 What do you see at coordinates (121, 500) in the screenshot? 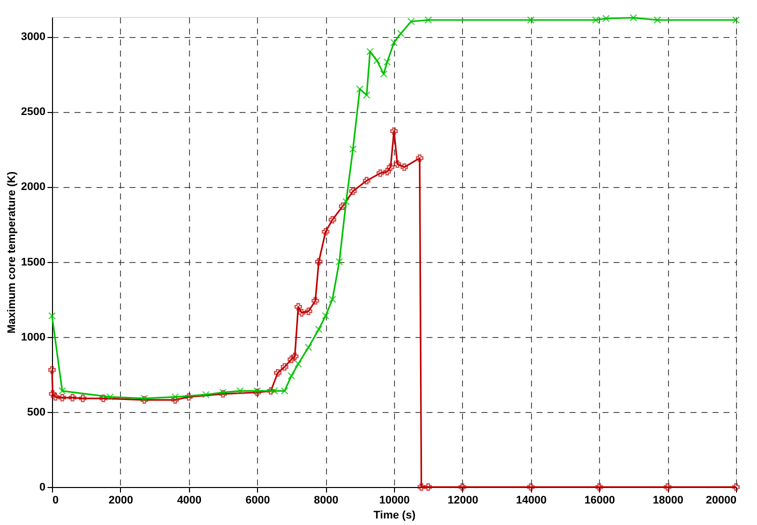
I see `x-tick-label: 2000` at bounding box center [121, 500].